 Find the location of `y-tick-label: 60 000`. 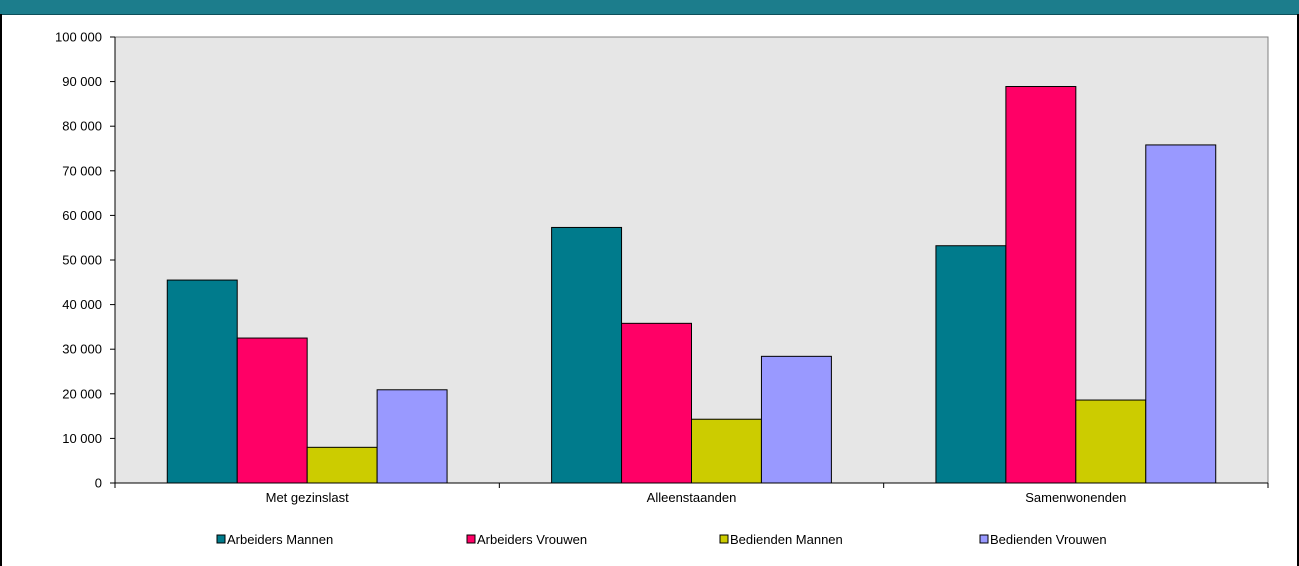

y-tick-label: 60 000 is located at coordinates (82, 215).